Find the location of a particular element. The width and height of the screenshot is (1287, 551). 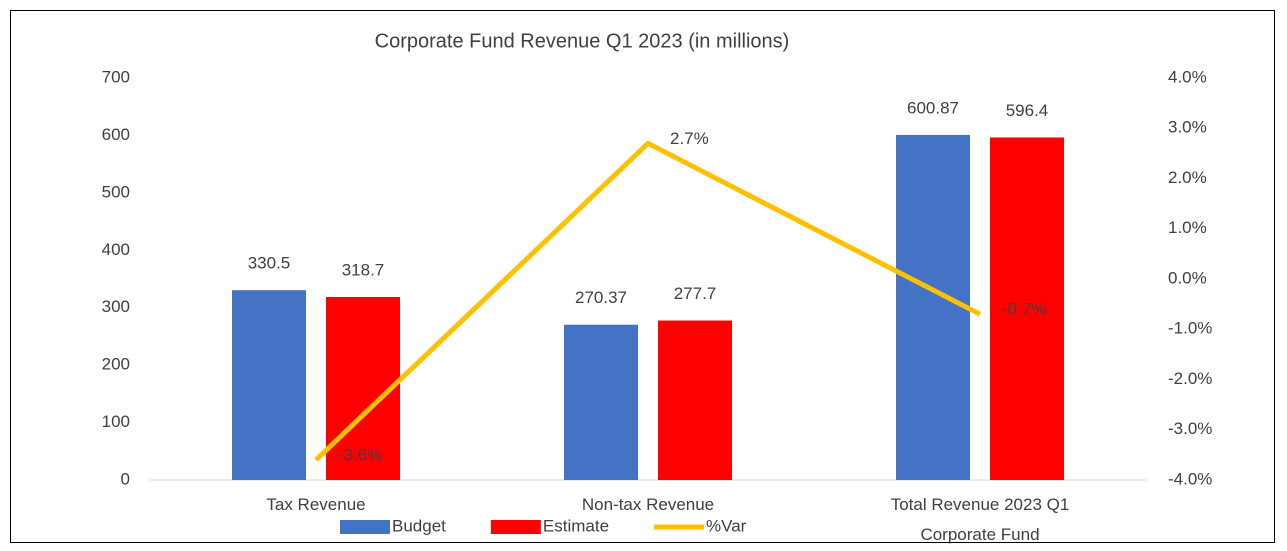

y-tick-label: 300 is located at coordinates (116, 306).